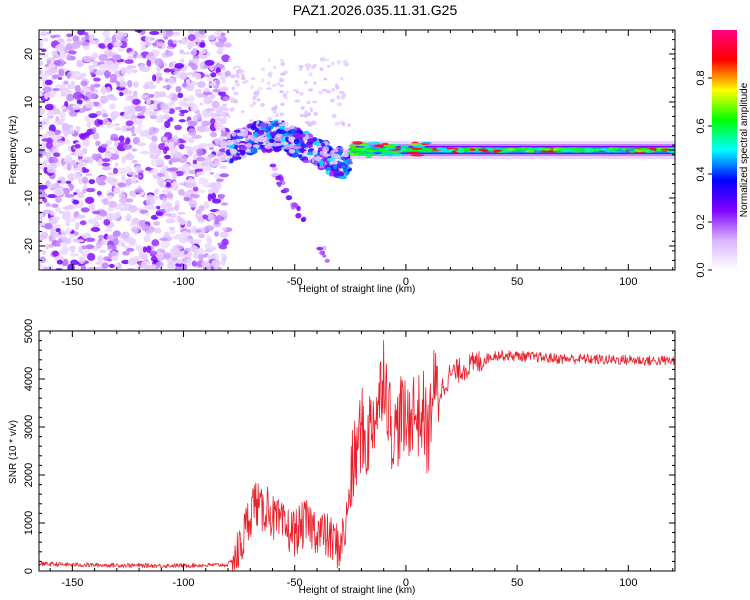 This screenshot has height=600, width=750. What do you see at coordinates (184, 282) in the screenshot?
I see `x-tick-label: -100` at bounding box center [184, 282].